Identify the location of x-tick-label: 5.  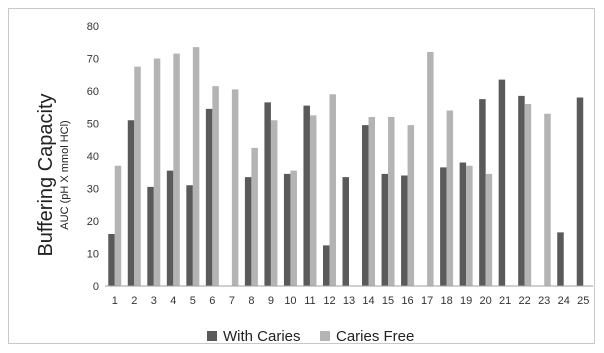
(193, 301).